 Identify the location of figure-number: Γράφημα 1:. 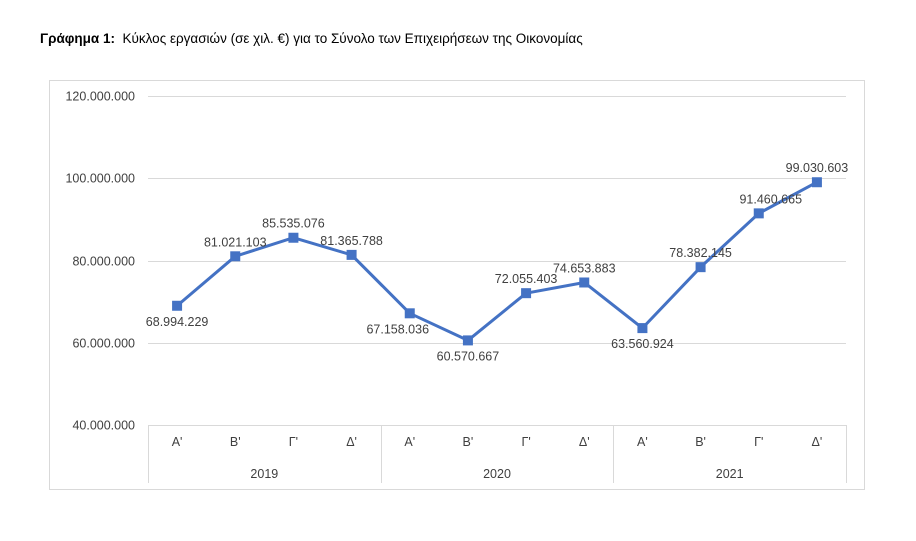
(77, 38).